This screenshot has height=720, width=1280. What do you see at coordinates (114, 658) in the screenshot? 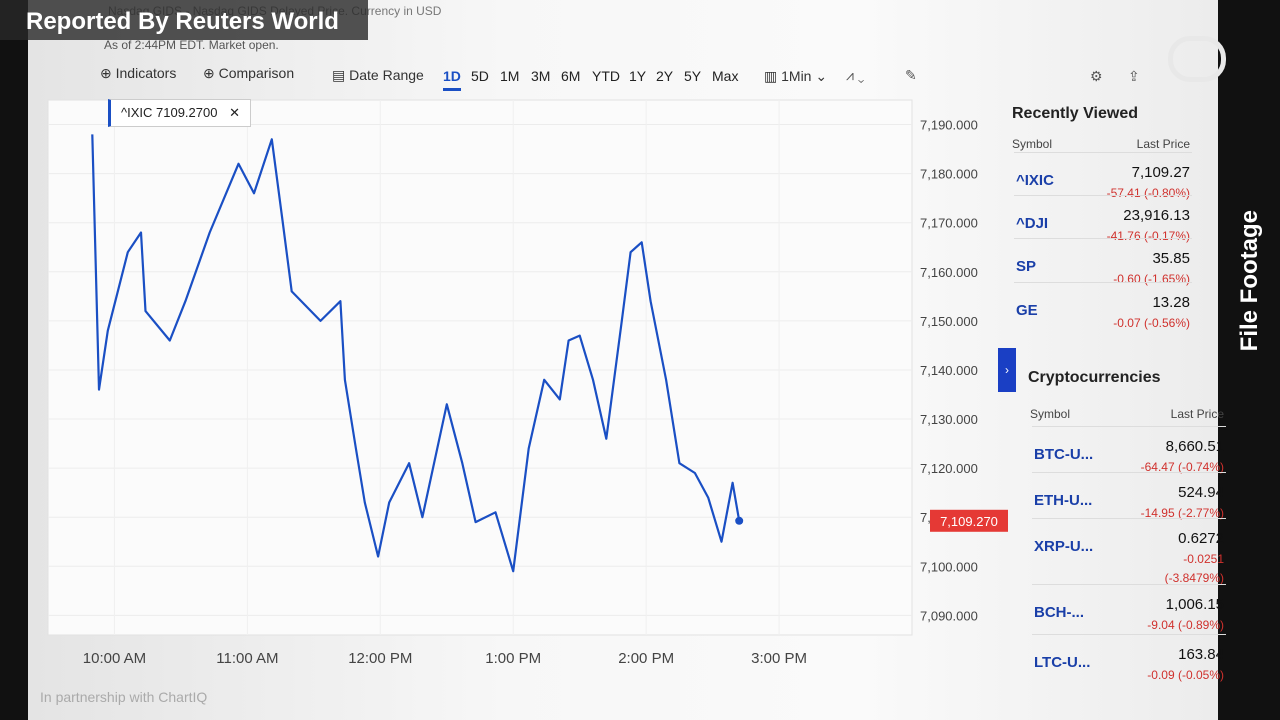
I see `x-tick-label: 10:00 AM` at bounding box center [114, 658].